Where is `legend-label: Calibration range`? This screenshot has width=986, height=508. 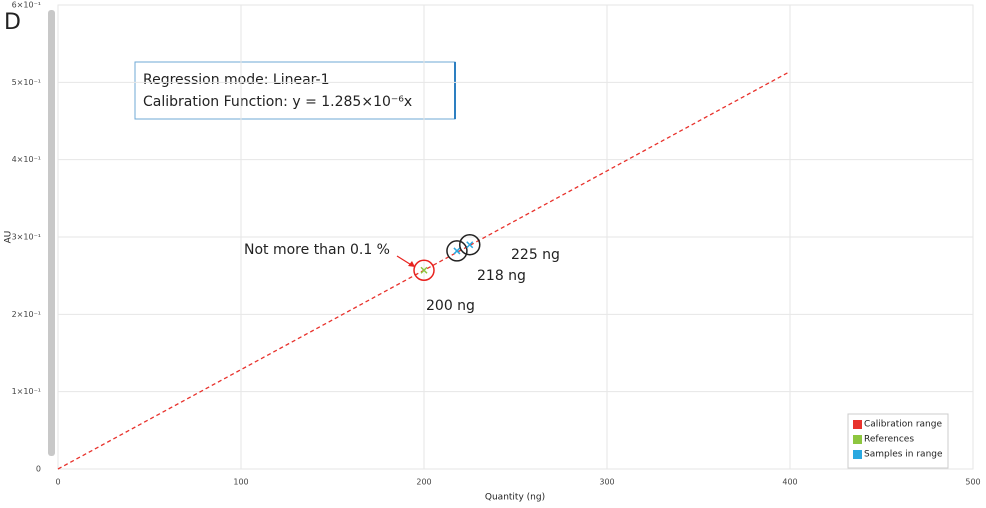
legend-label: Calibration range is located at coordinates (903, 425).